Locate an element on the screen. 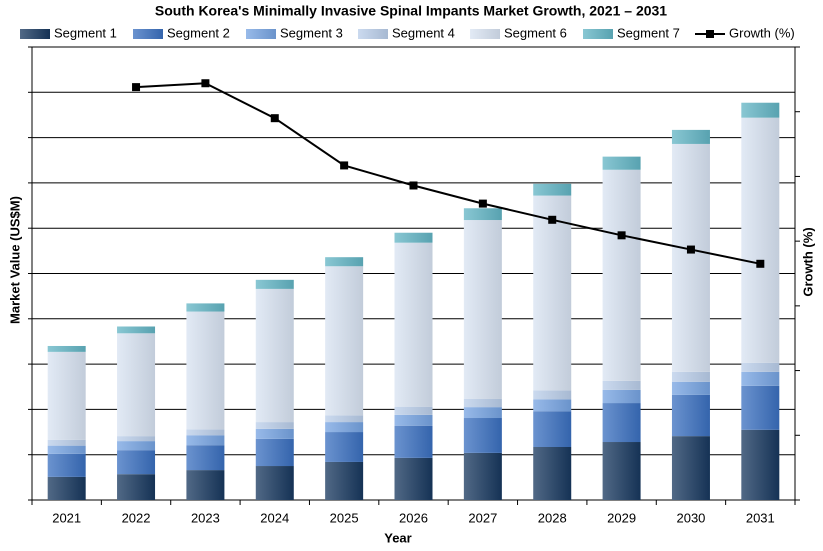 Image resolution: width=823 pixels, height=551 pixels. x-tick-label: 2022 is located at coordinates (136, 517).